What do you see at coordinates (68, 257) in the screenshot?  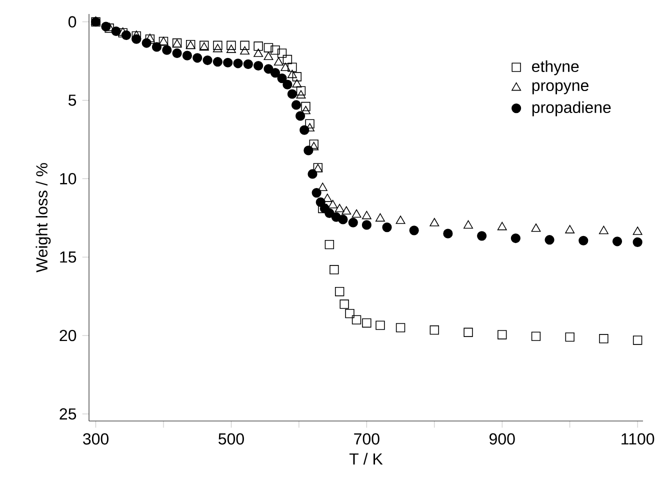 I see `y-tick-label: 15` at bounding box center [68, 257].